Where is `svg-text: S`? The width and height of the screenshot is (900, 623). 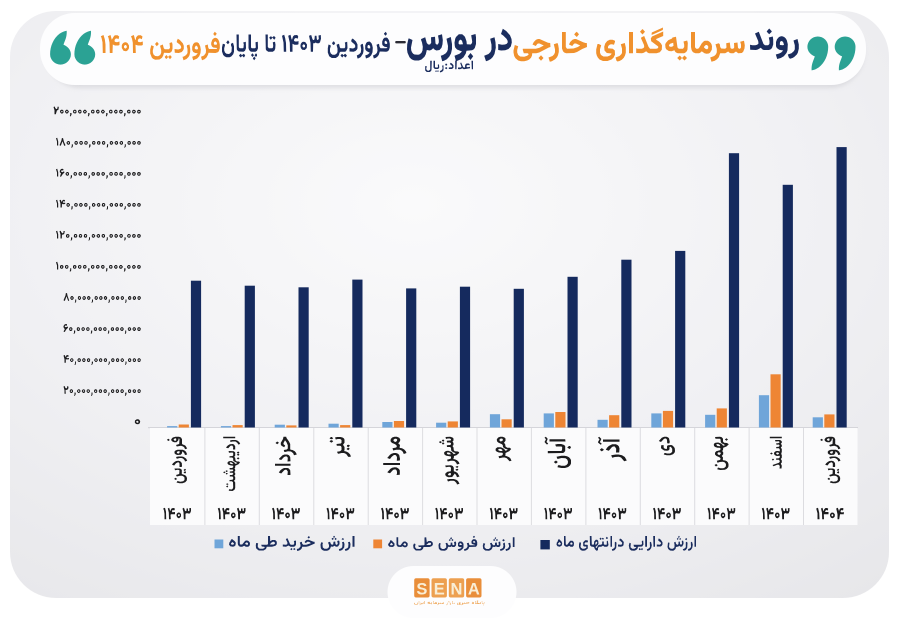 svg-text: S is located at coordinates (421, 590).